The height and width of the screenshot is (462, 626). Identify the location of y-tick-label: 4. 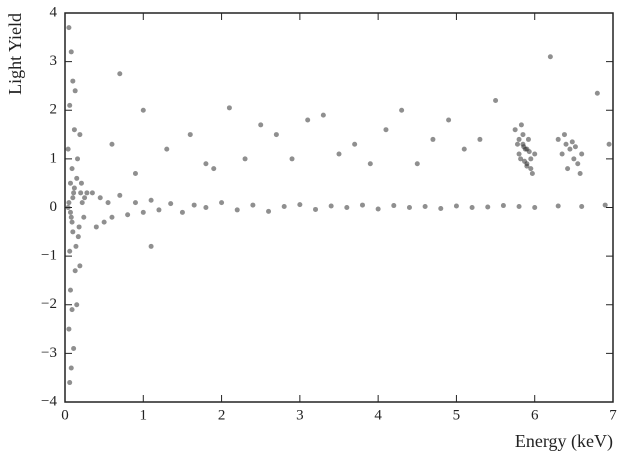
(54, 12).